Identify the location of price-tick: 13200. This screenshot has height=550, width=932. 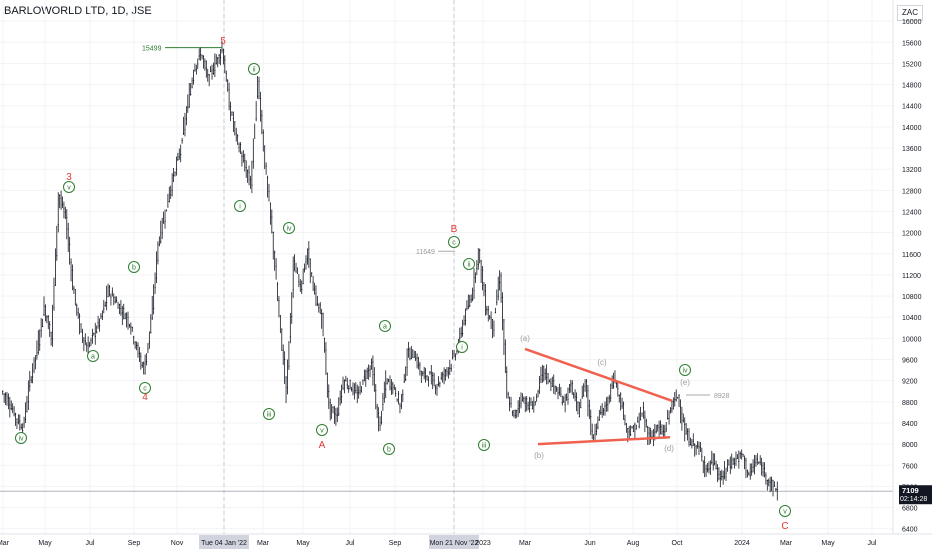
(912, 170).